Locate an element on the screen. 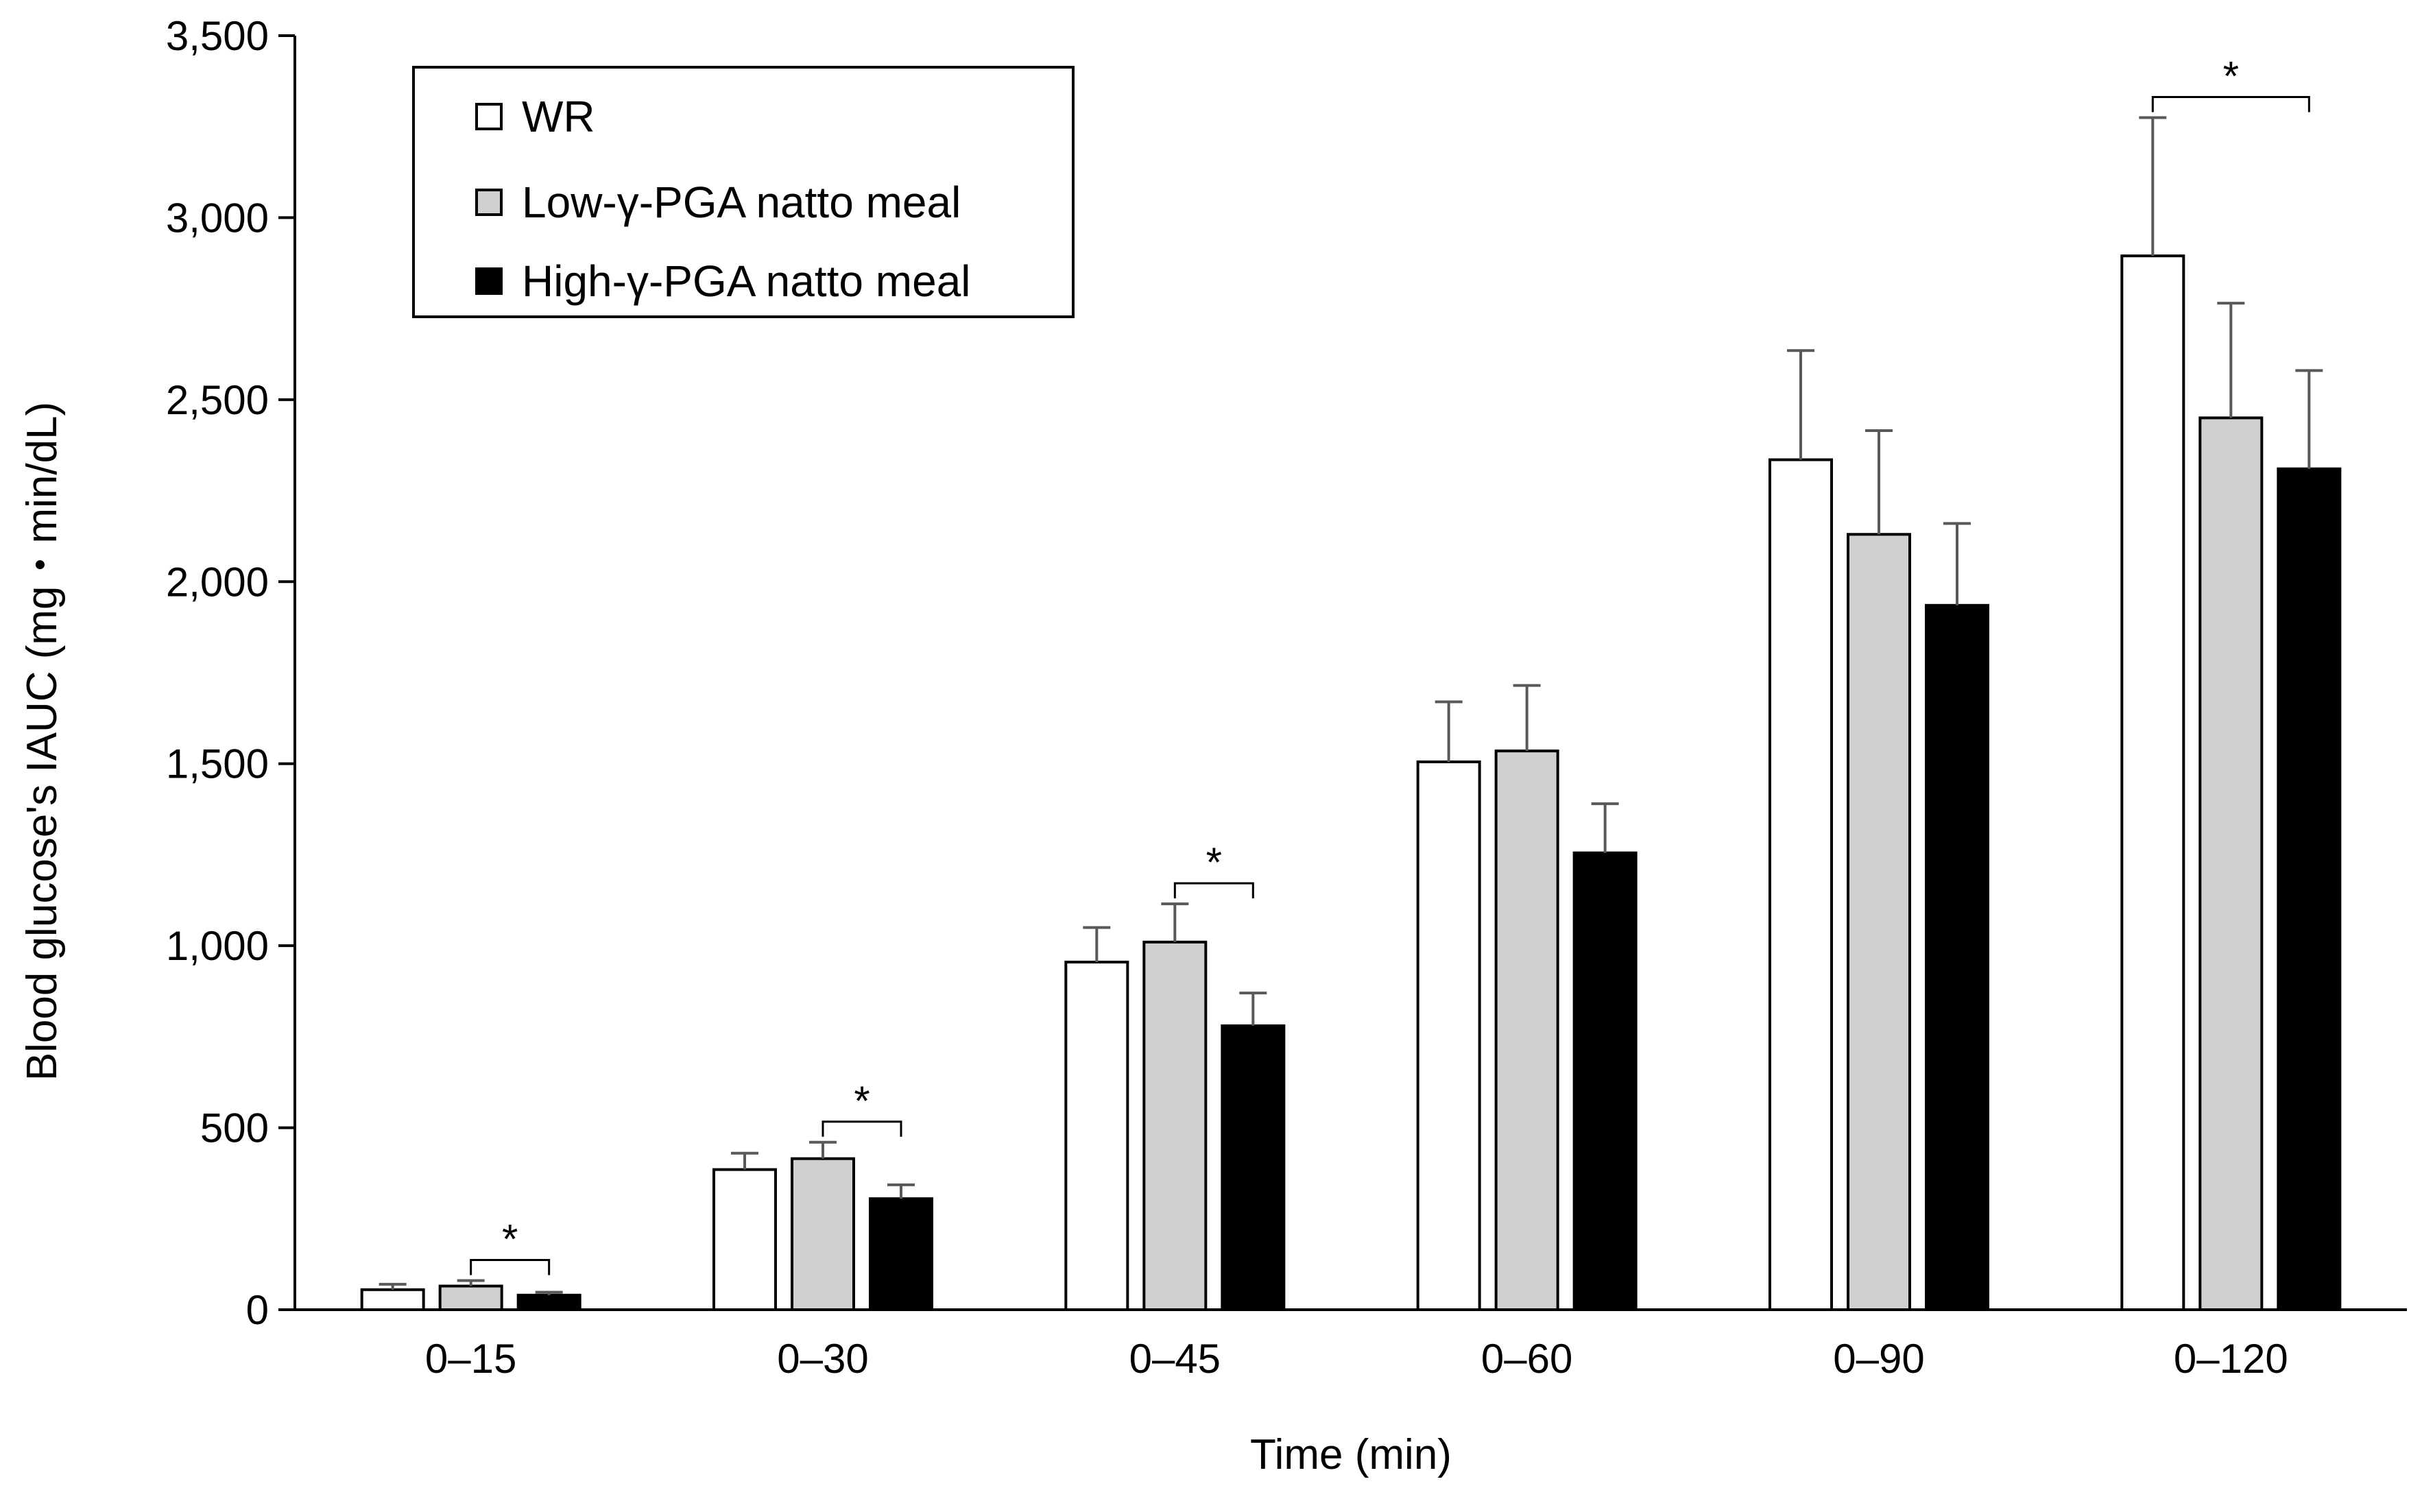 The width and height of the screenshot is (2422, 1512). legend-label: High-γ-PGA natto meal is located at coordinates (746, 281).